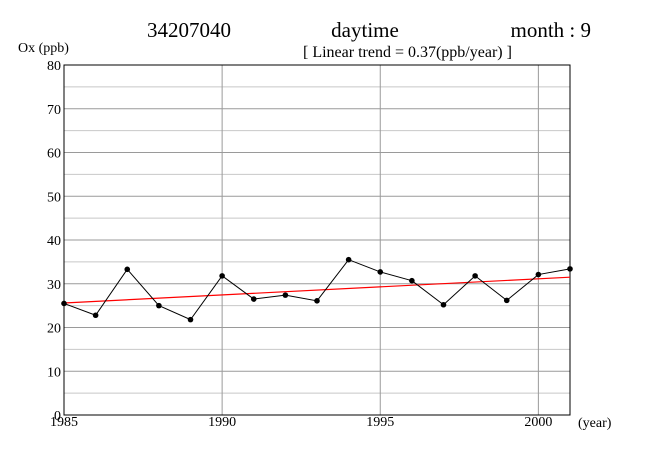  I want to click on y-tick-label: 30, so click(54, 285).